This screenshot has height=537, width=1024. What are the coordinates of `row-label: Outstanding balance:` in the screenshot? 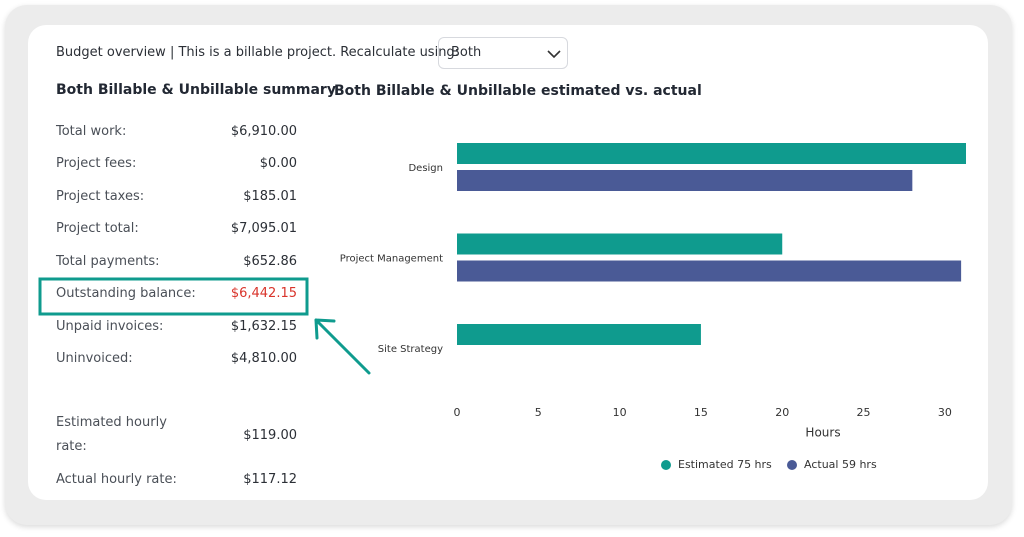 It's located at (126, 293).